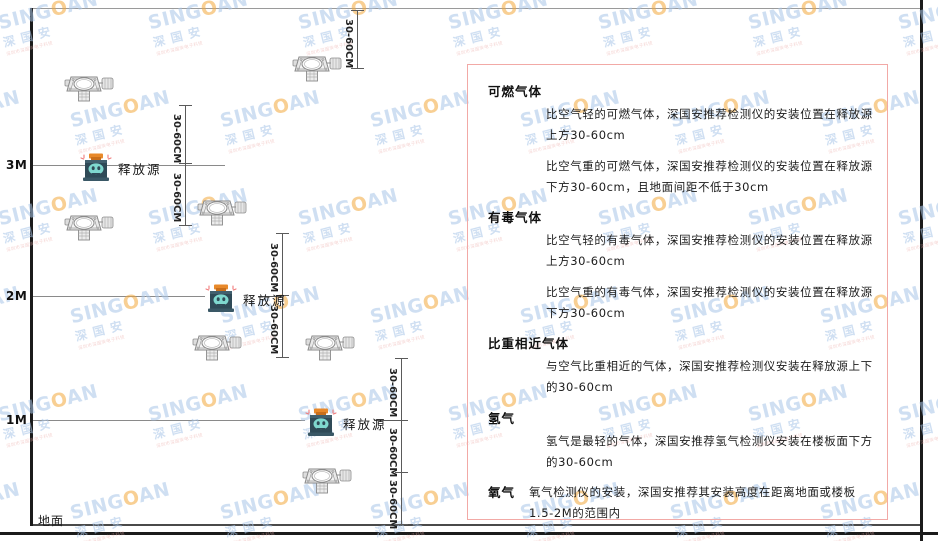 Image resolution: width=938 pixels, height=541 pixels. I want to click on vertical-axis, so click(31, 267).